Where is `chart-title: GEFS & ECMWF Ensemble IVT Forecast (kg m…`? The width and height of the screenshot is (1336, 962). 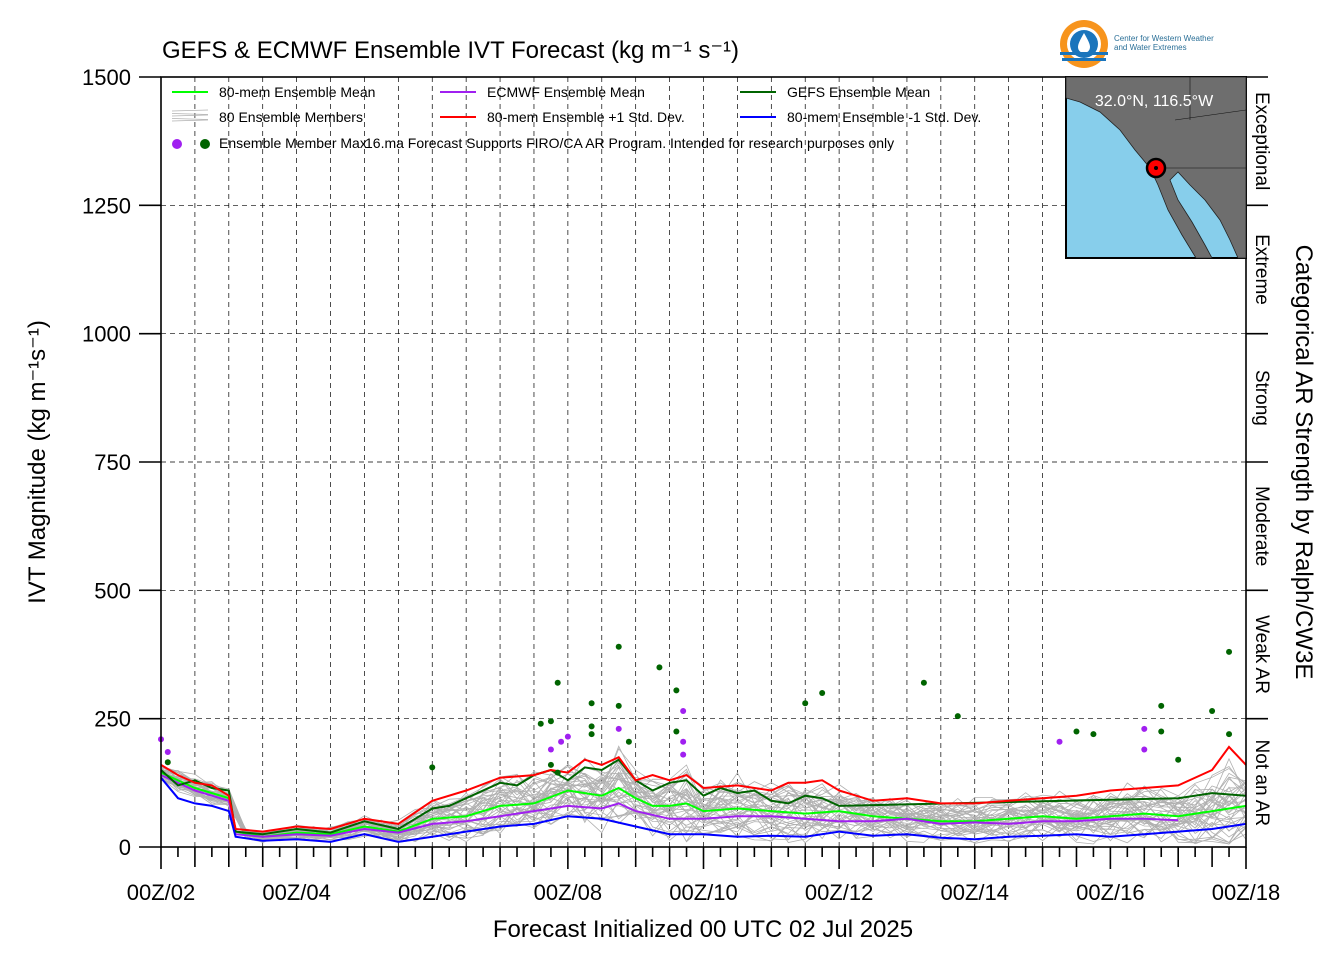
chart-title: GEFS & ECMWF Ensemble IVT Forecast (kg m… is located at coordinates (450, 50).